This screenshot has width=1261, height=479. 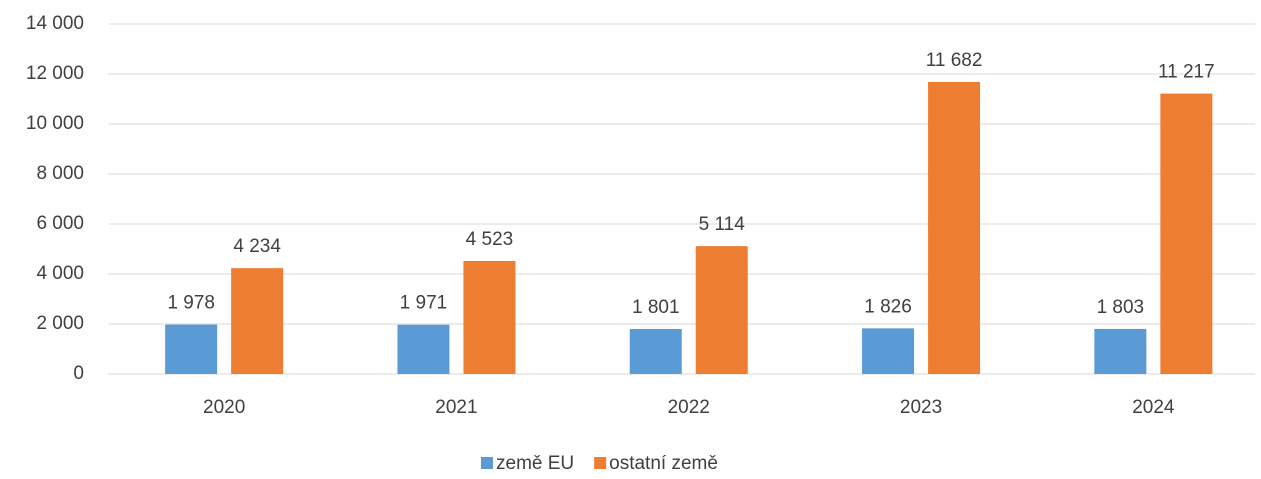 What do you see at coordinates (954, 60) in the screenshot?
I see `value-label: 11 682` at bounding box center [954, 60].